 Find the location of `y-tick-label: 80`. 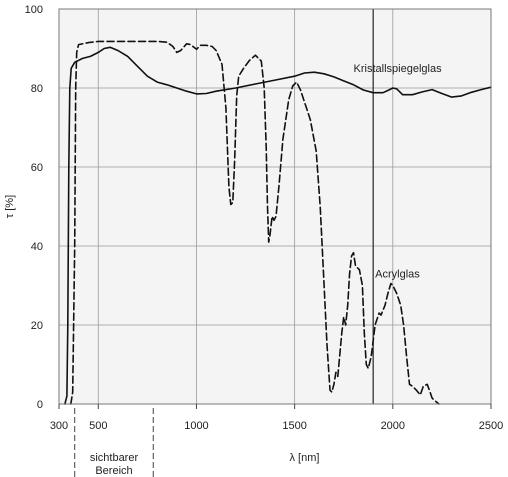

y-tick-label: 80 is located at coordinates (37, 89).